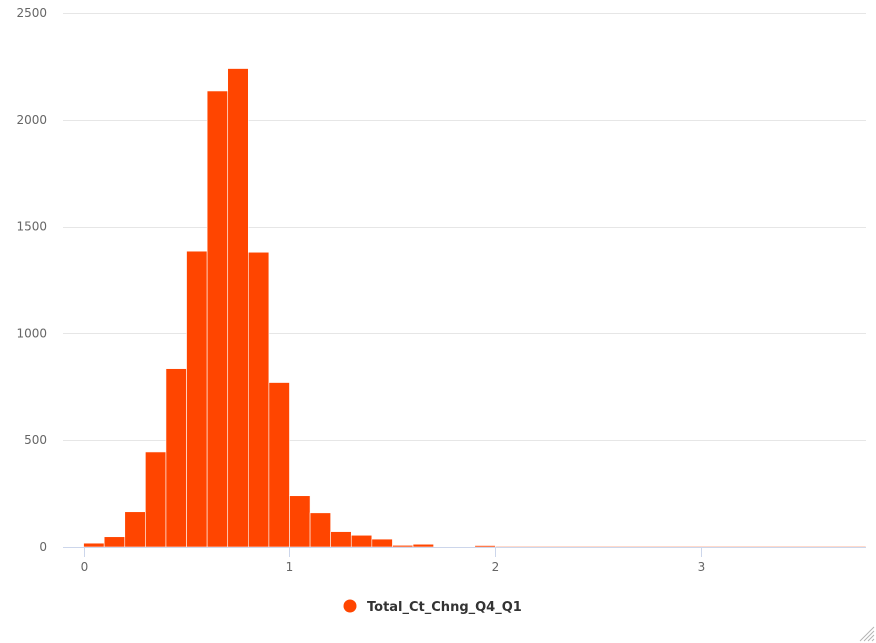 This screenshot has width=876, height=643. Describe the element at coordinates (496, 567) in the screenshot. I see `x-tick-label: 2` at that location.